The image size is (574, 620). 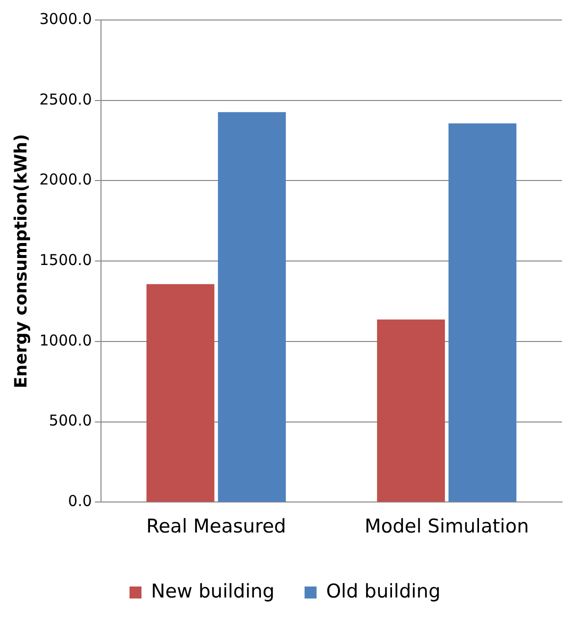 I want to click on legend-label: New building, so click(x=212, y=591).